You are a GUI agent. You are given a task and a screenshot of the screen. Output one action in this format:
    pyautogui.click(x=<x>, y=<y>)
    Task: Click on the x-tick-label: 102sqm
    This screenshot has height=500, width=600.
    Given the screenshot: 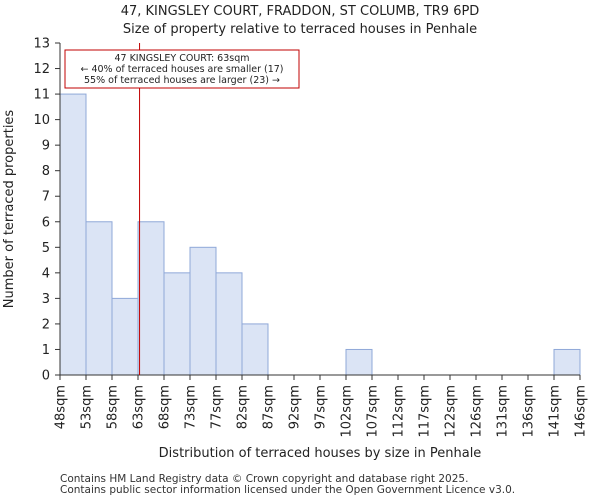 What is the action you would take?
    pyautogui.click(x=347, y=411)
    